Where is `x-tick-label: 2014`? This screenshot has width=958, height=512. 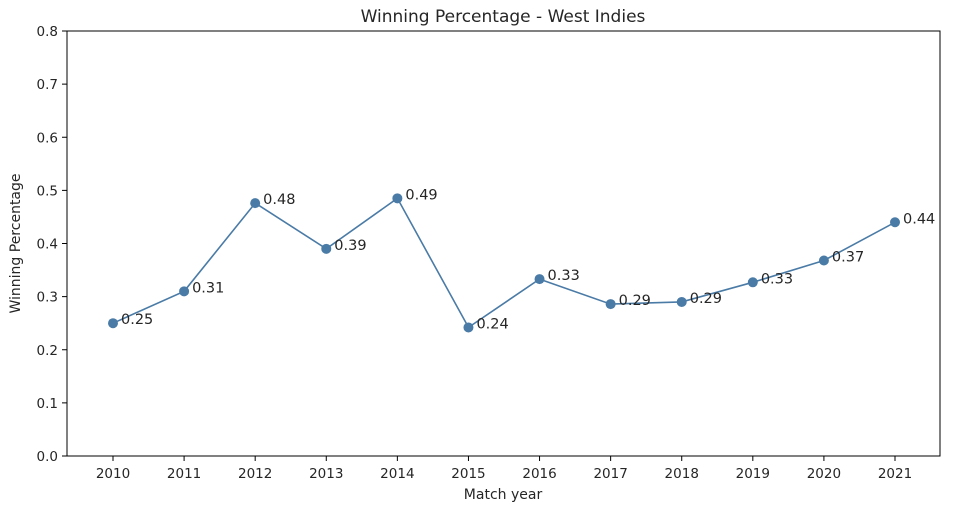
x-tick-label: 2014 is located at coordinates (397, 474).